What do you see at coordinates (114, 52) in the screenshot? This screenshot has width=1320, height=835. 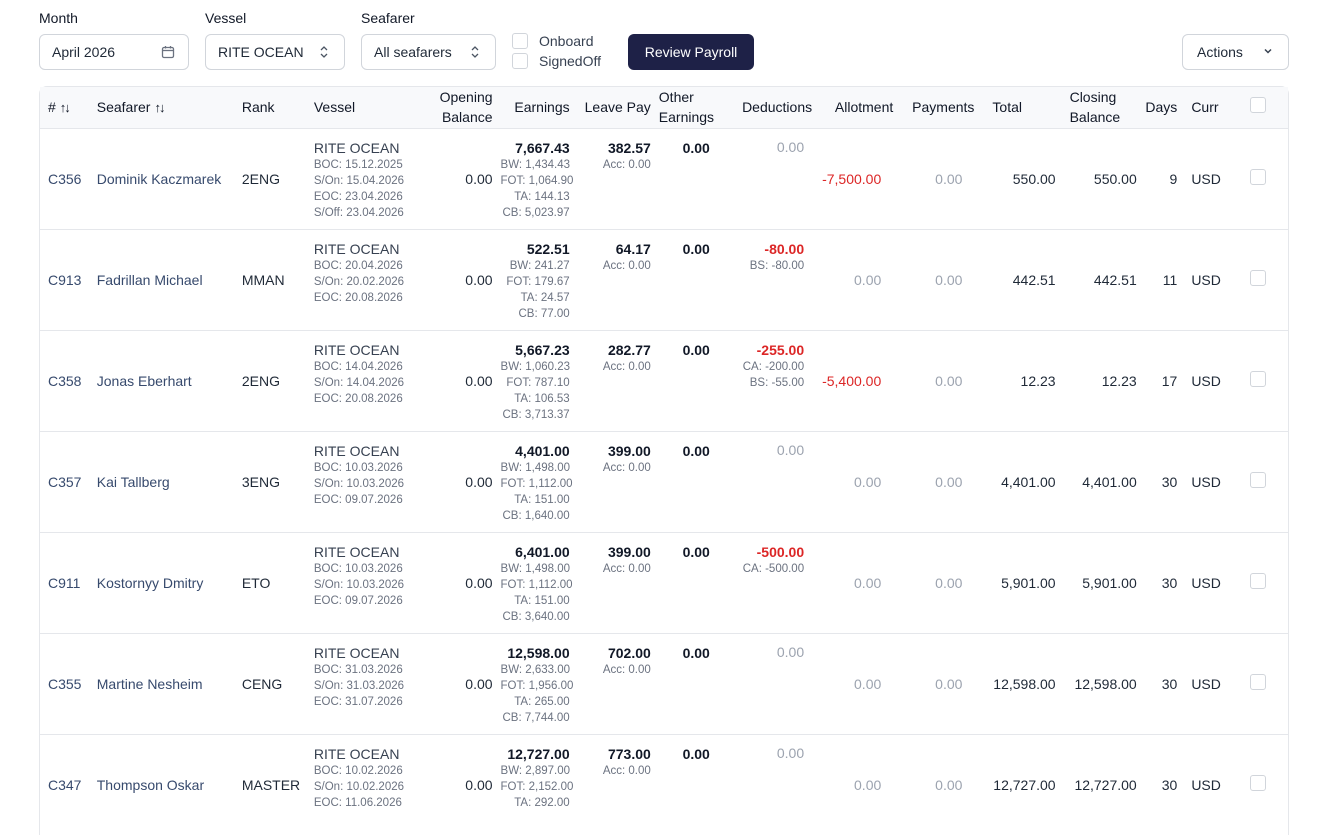 I see `month-picker: April 2026` at bounding box center [114, 52].